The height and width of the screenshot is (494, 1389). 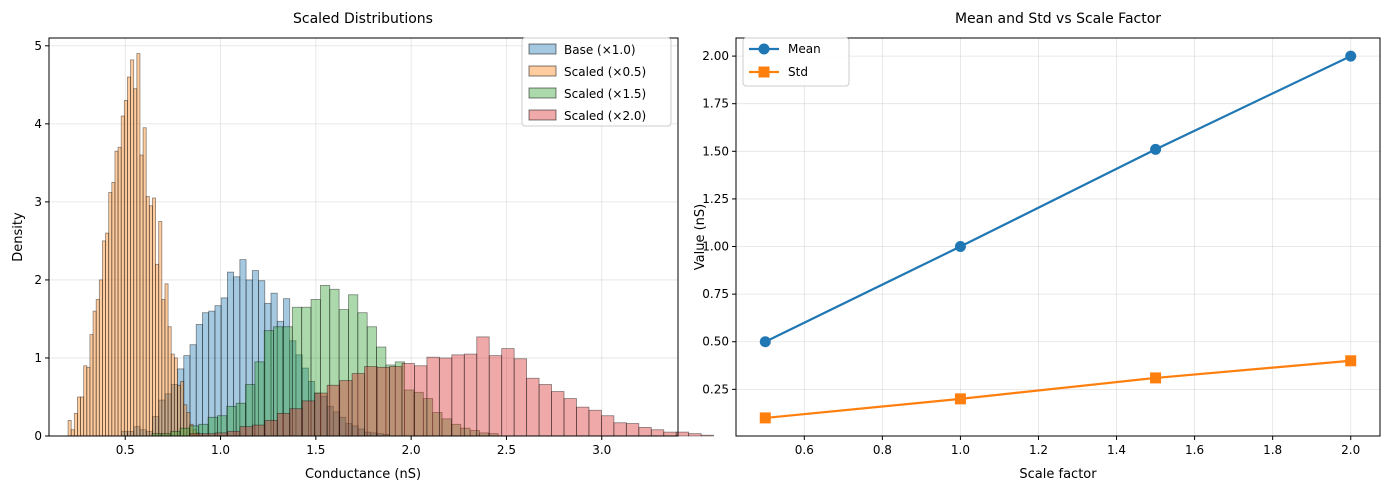 What do you see at coordinates (596, 82) in the screenshot?
I see `left-legend-box` at bounding box center [596, 82].